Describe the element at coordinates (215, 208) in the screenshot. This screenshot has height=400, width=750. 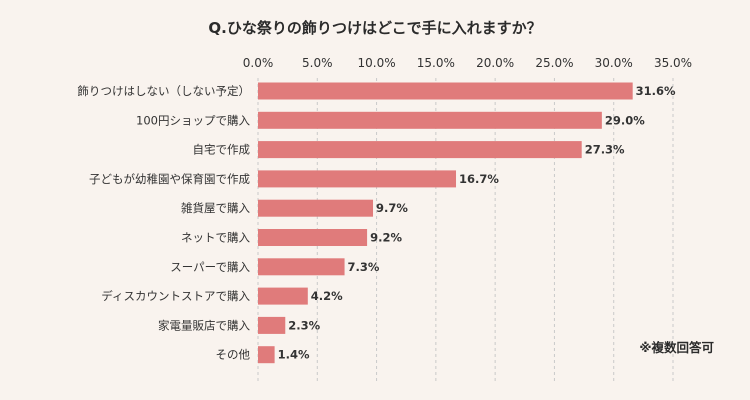
I see `category-label: 雑貨屋で購入` at that location.